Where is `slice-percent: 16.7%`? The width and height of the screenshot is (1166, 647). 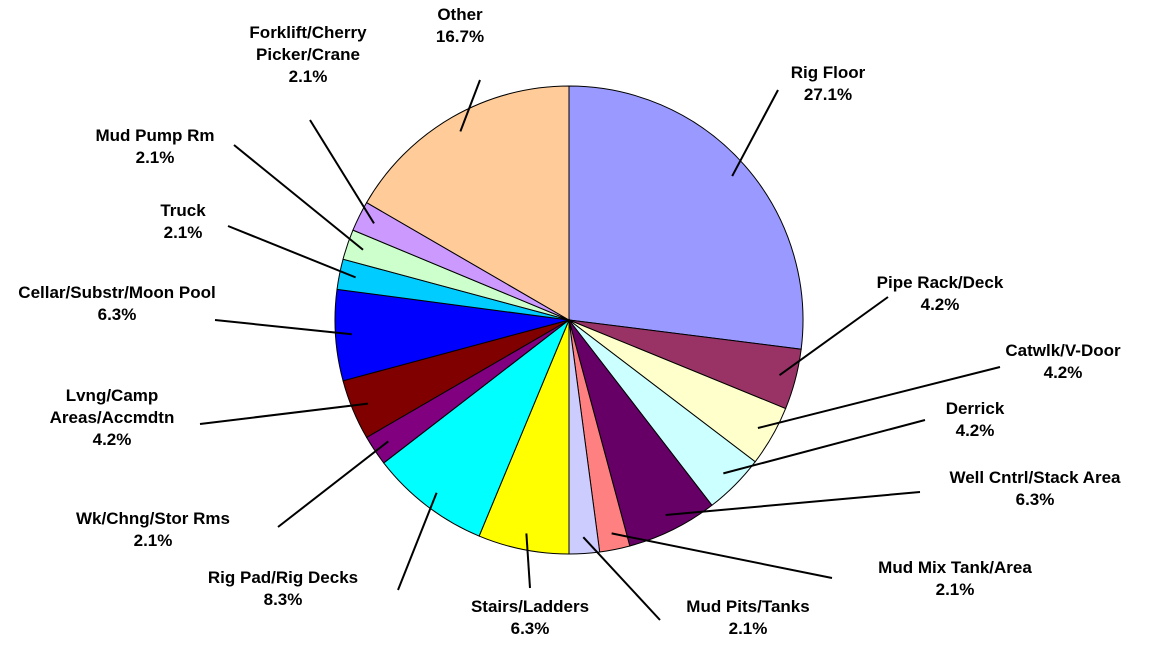 slice-percent: 16.7% is located at coordinates (460, 36).